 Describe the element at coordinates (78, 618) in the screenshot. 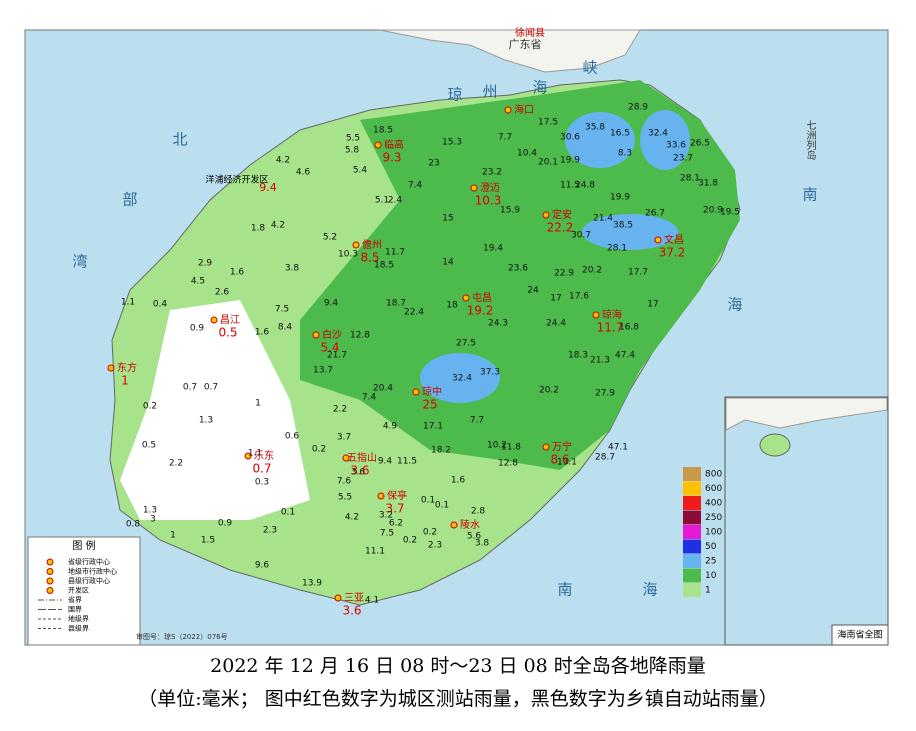

I see `legend-item: 地级界` at that location.